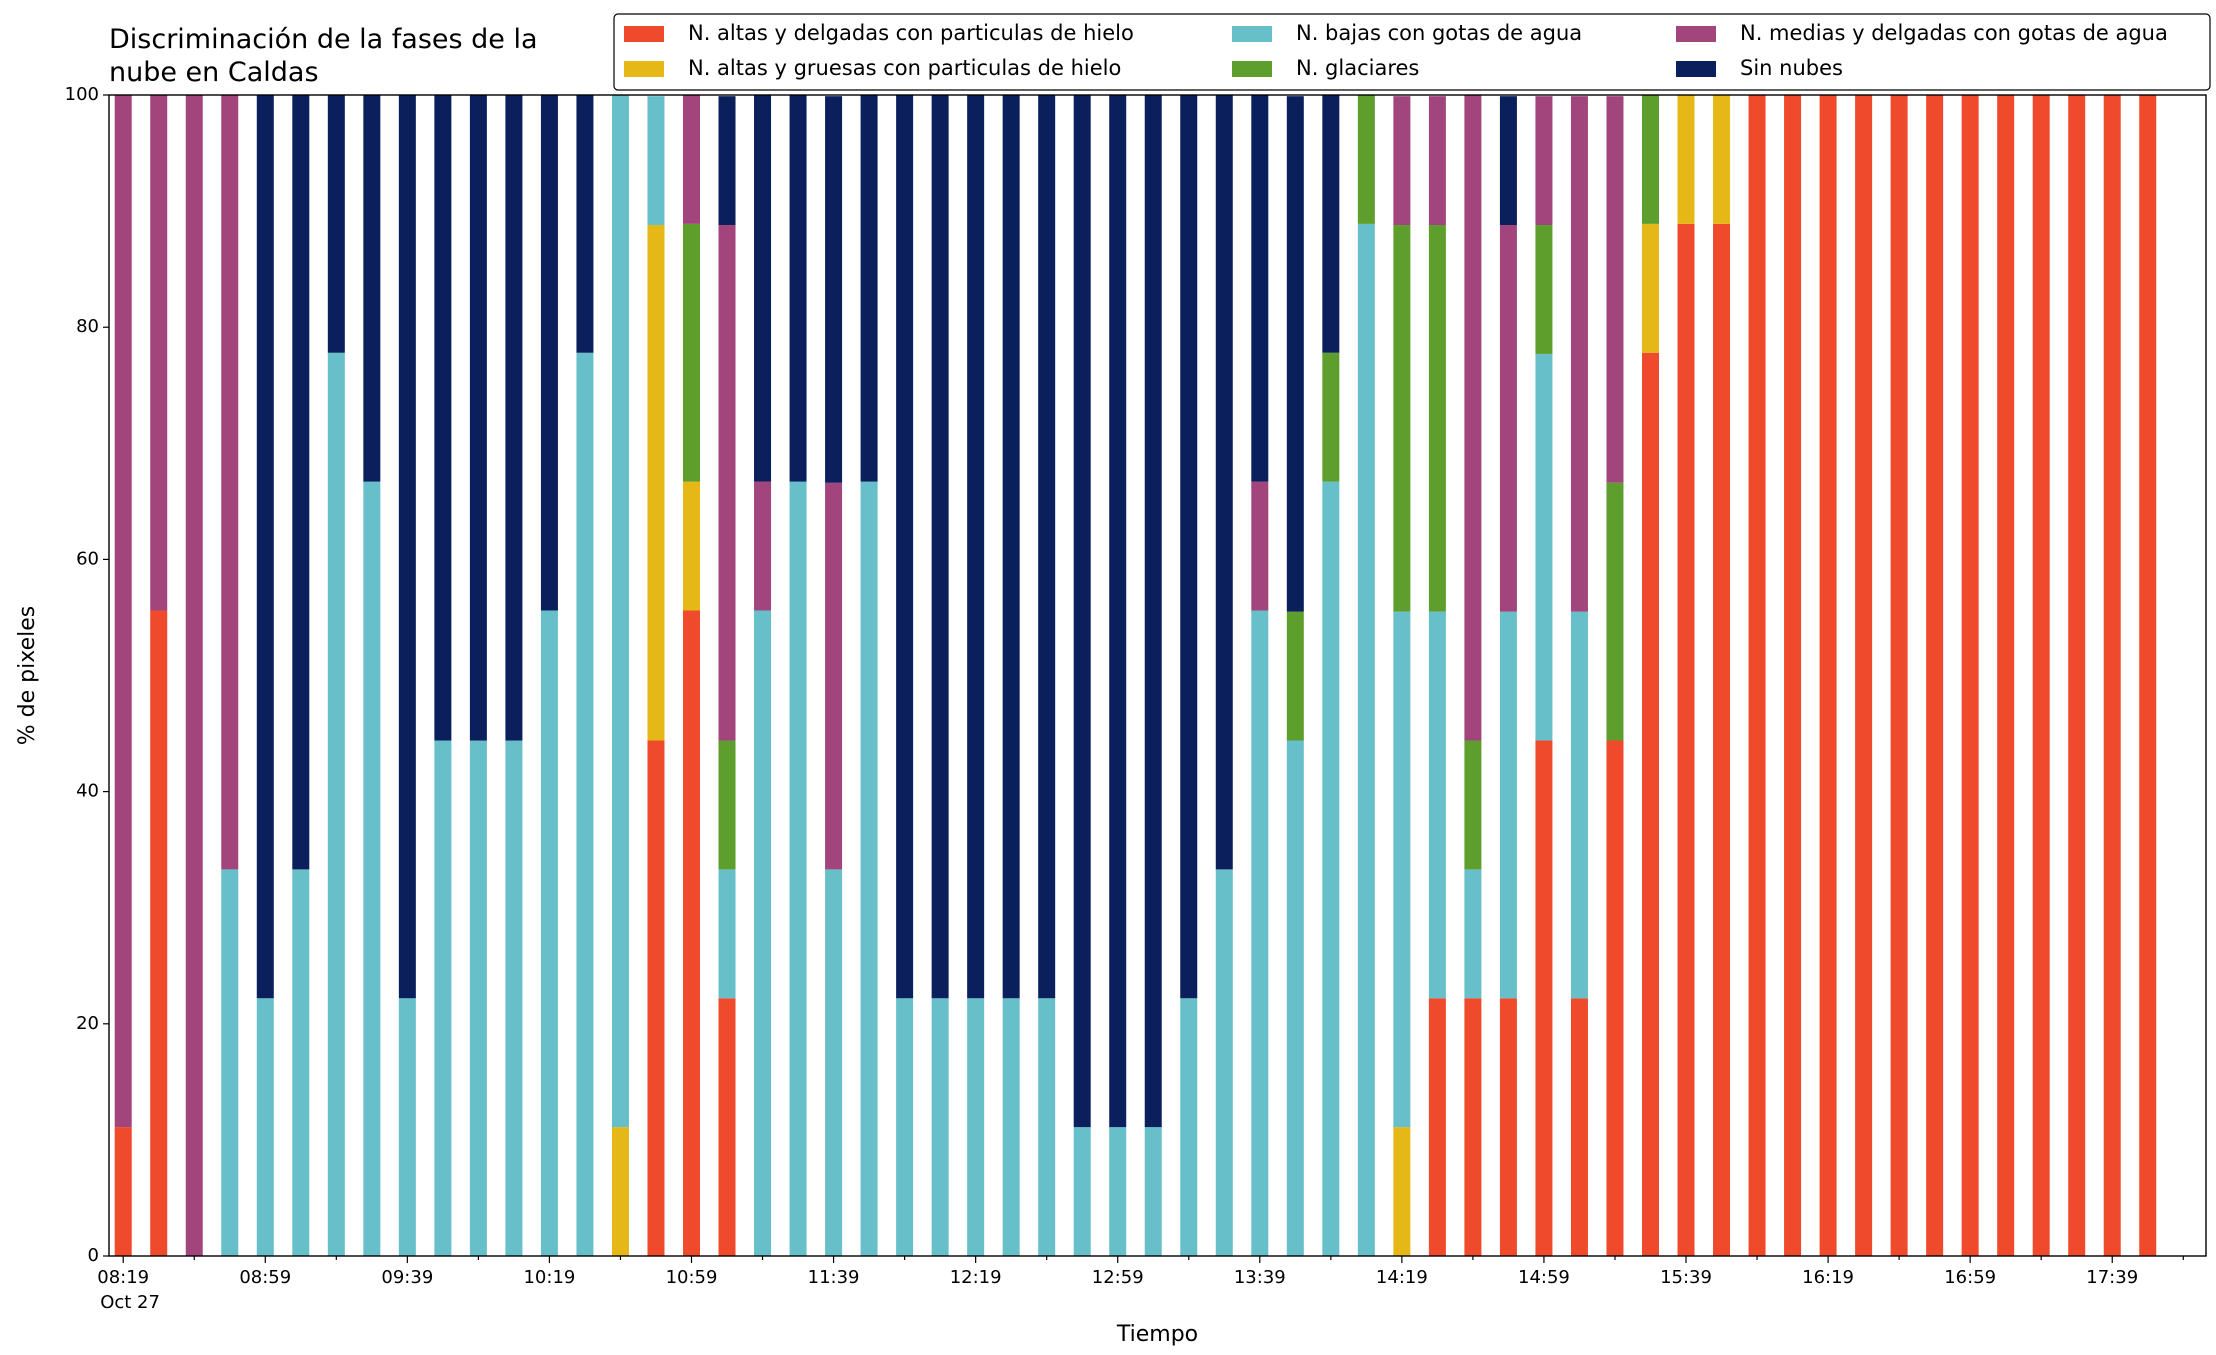  I want to click on y-tick-label: 0, so click(93, 1255).